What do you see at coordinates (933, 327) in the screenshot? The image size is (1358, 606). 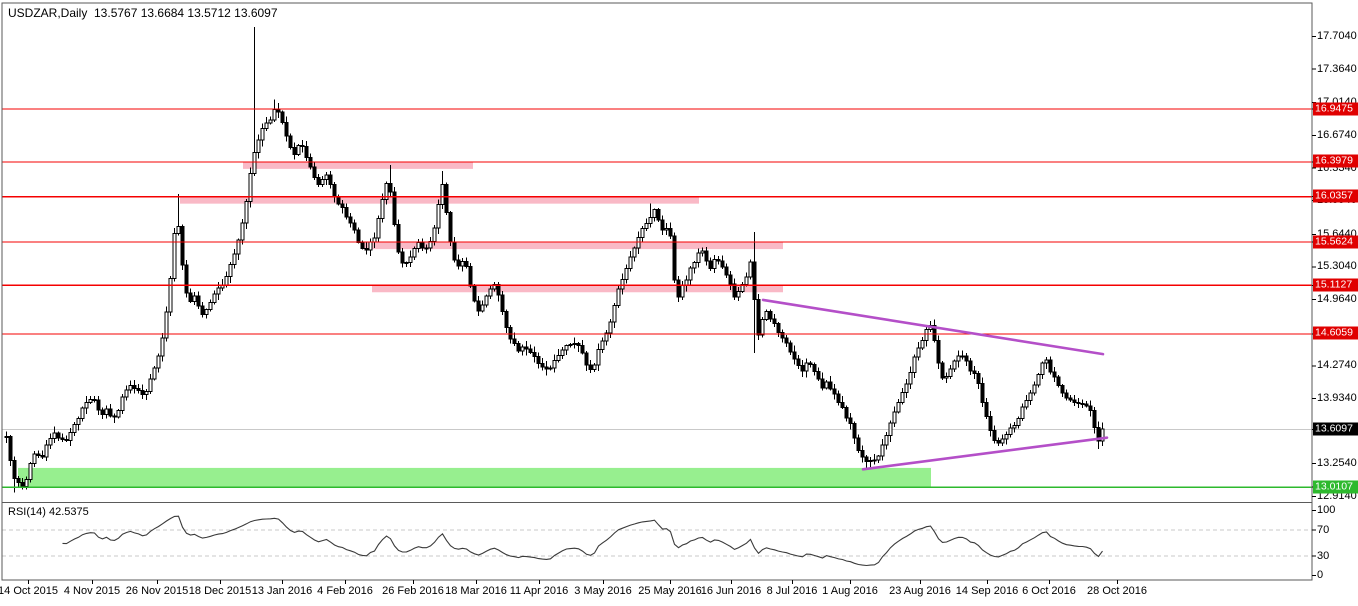 I see `descending-trendline` at bounding box center [933, 327].